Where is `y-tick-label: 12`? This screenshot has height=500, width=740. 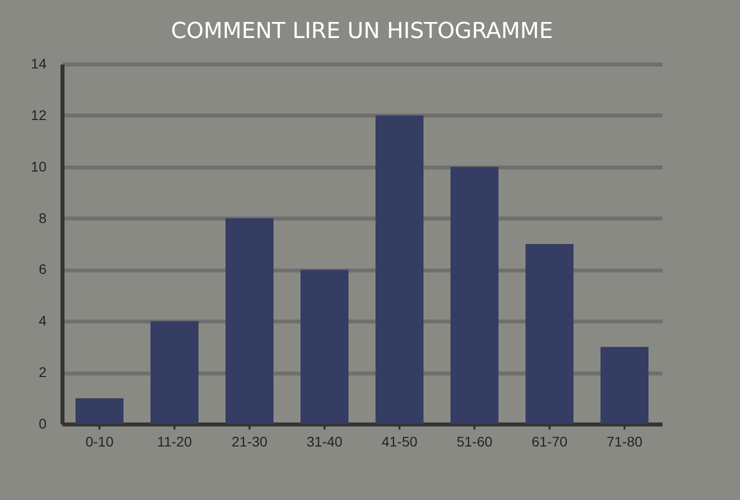 y-tick-label: 12 is located at coordinates (38, 114).